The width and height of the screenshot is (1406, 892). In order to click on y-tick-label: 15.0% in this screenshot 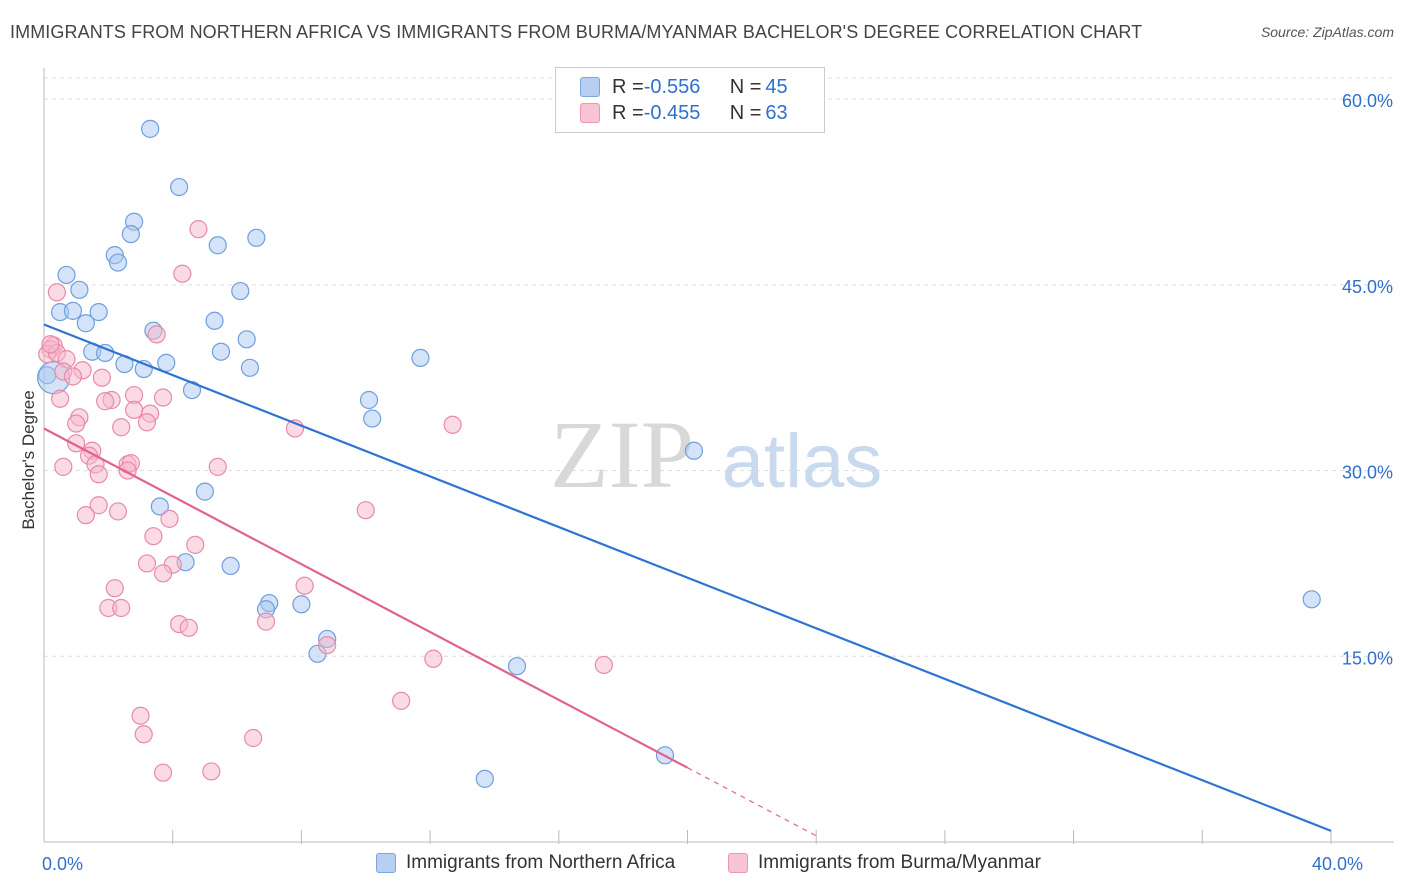, I will do `click(1367, 658)`.